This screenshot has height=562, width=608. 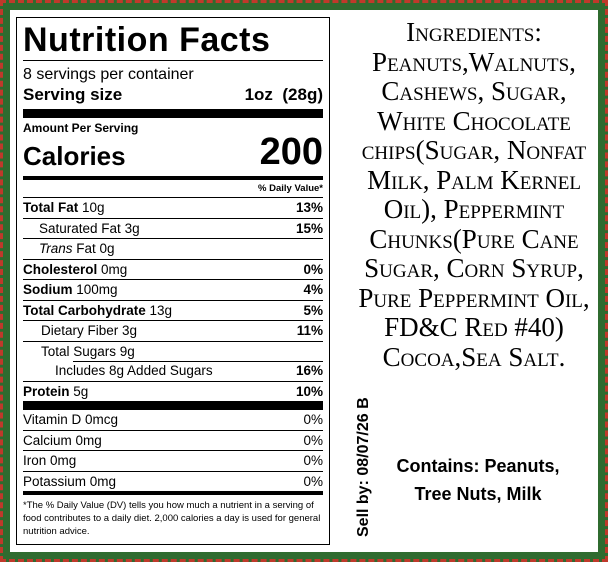 What do you see at coordinates (173, 310) in the screenshot?
I see `nutrient-row-total-carbohydrate: Total Carbohydrate 13g 5%` at bounding box center [173, 310].